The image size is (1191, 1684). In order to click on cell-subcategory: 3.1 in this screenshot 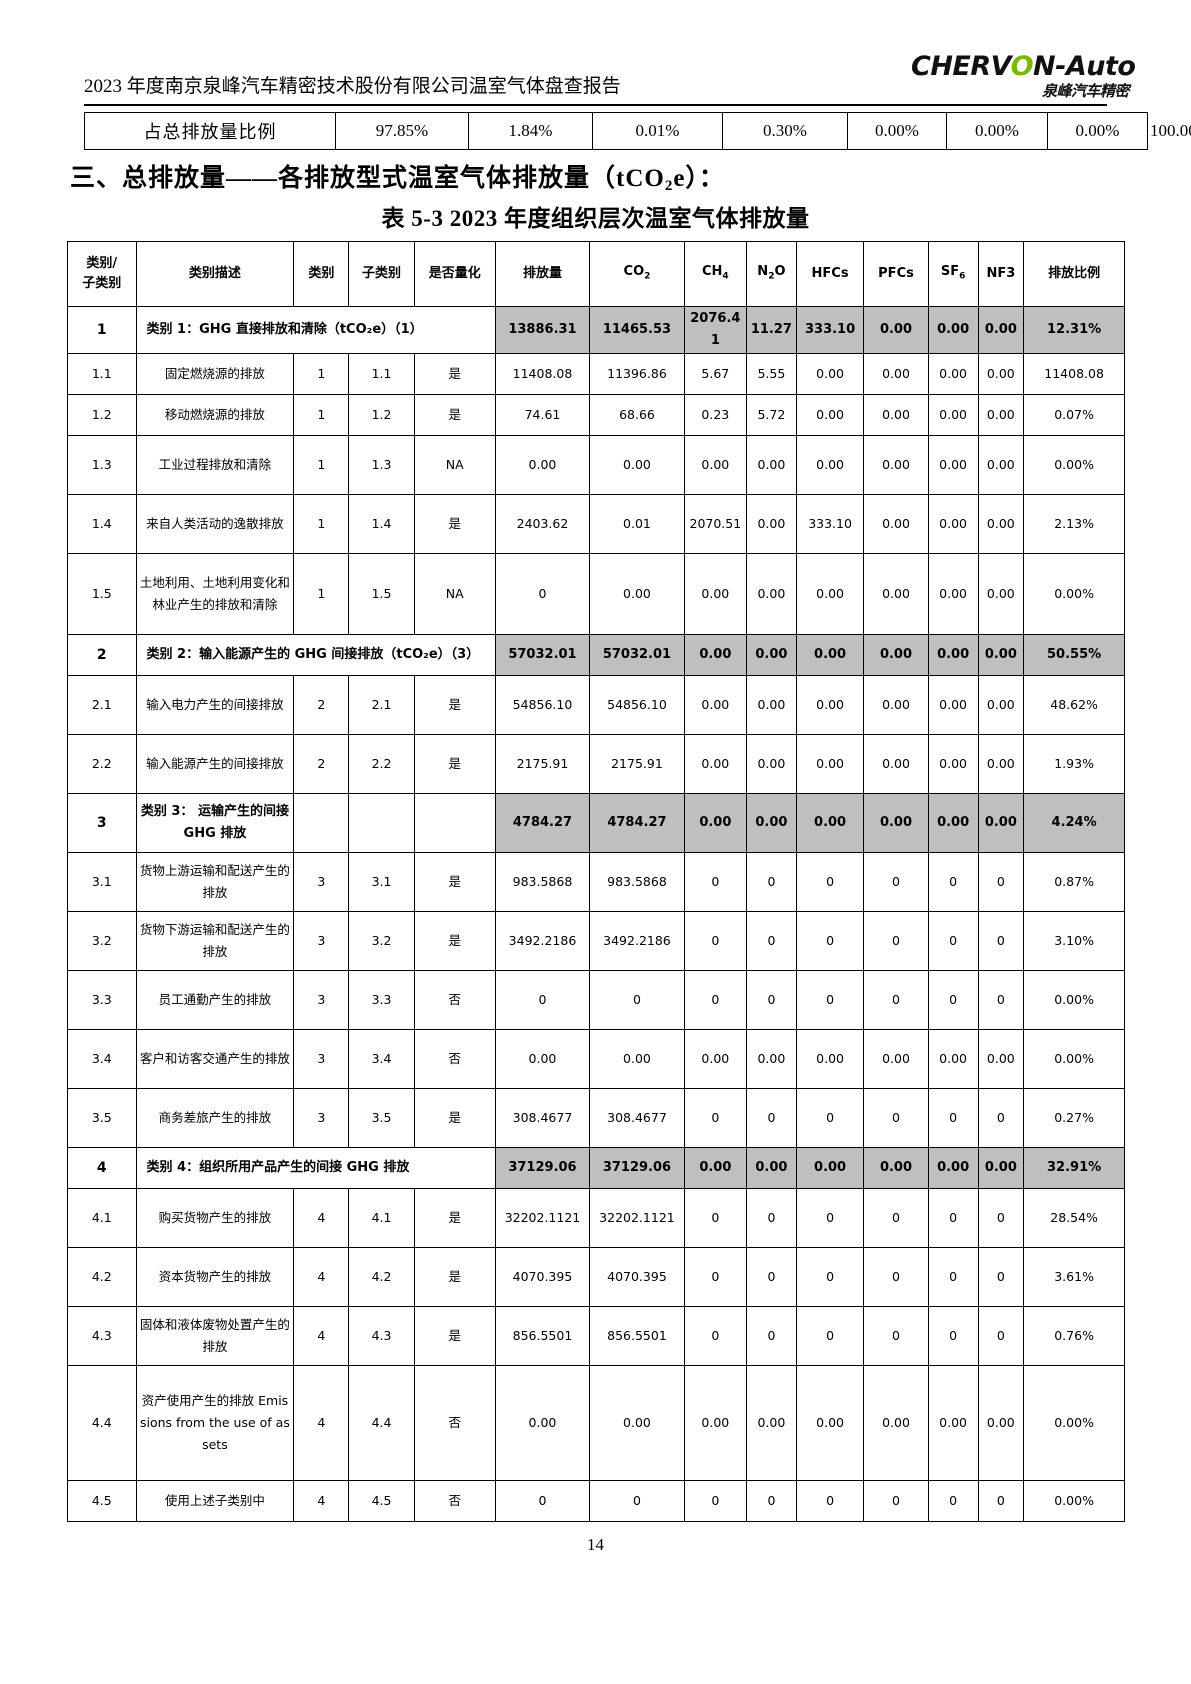, I will do `click(381, 882)`.